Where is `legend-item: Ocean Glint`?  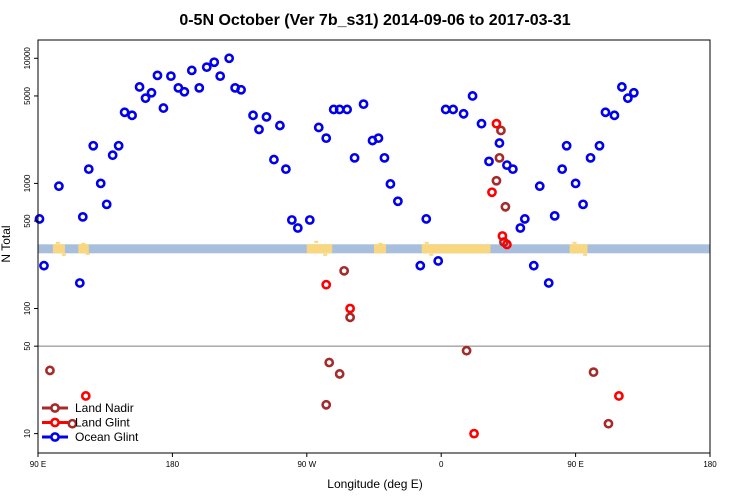 legend-item: Ocean Glint is located at coordinates (90, 437).